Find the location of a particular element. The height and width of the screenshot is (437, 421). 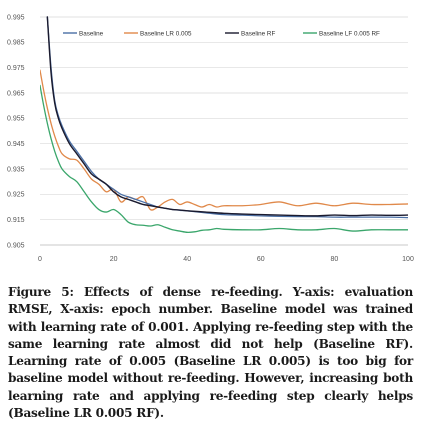

y-tick-label: 0.915 is located at coordinates (16, 220).